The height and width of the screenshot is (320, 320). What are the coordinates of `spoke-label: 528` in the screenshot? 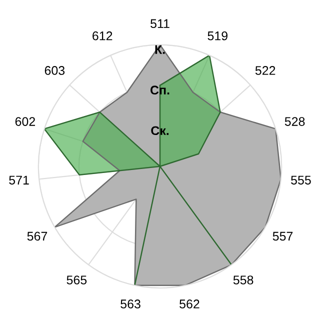 It's located at (294, 121).